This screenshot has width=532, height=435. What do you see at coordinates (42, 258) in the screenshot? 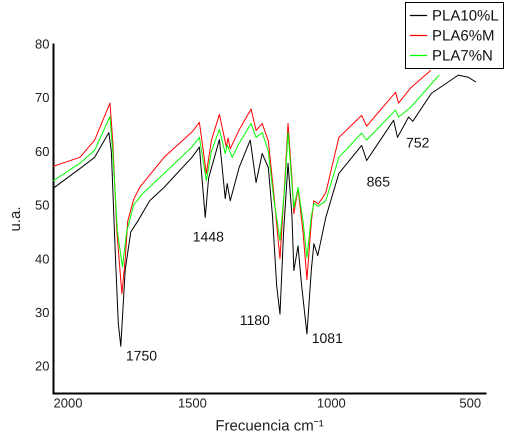
I see `y-tick-label: 40` at bounding box center [42, 258].